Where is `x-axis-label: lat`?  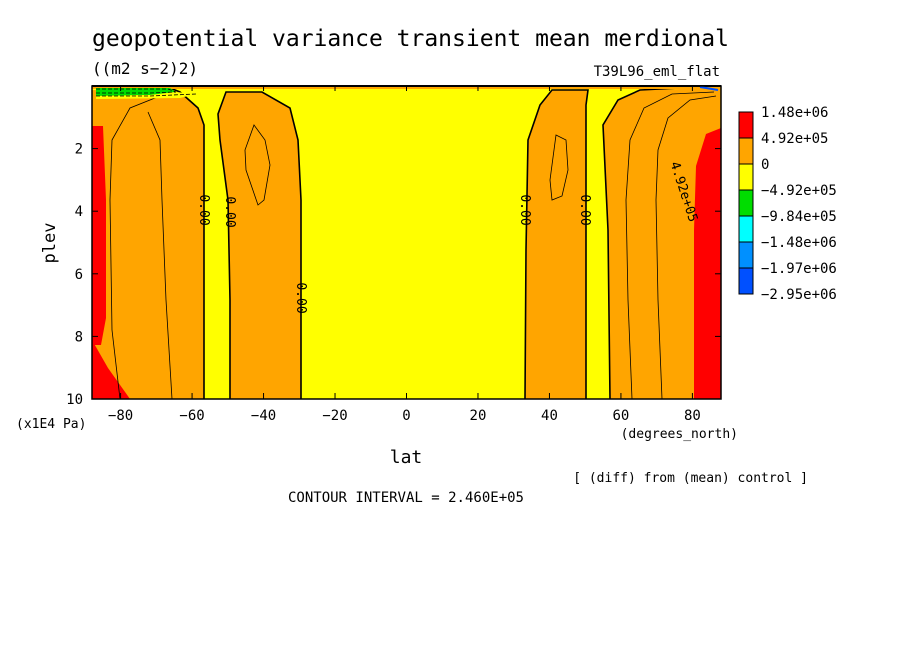
x-axis-label: lat is located at coordinates (406, 457).